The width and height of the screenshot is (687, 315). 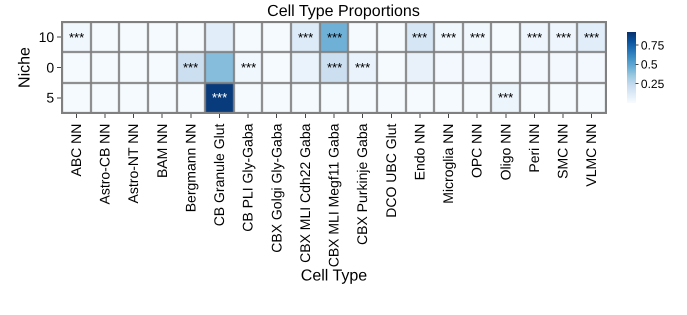 What do you see at coordinates (334, 195) in the screenshot?
I see `x-tick-label: CBX MLI Megf11 Gaba` at bounding box center [334, 195].